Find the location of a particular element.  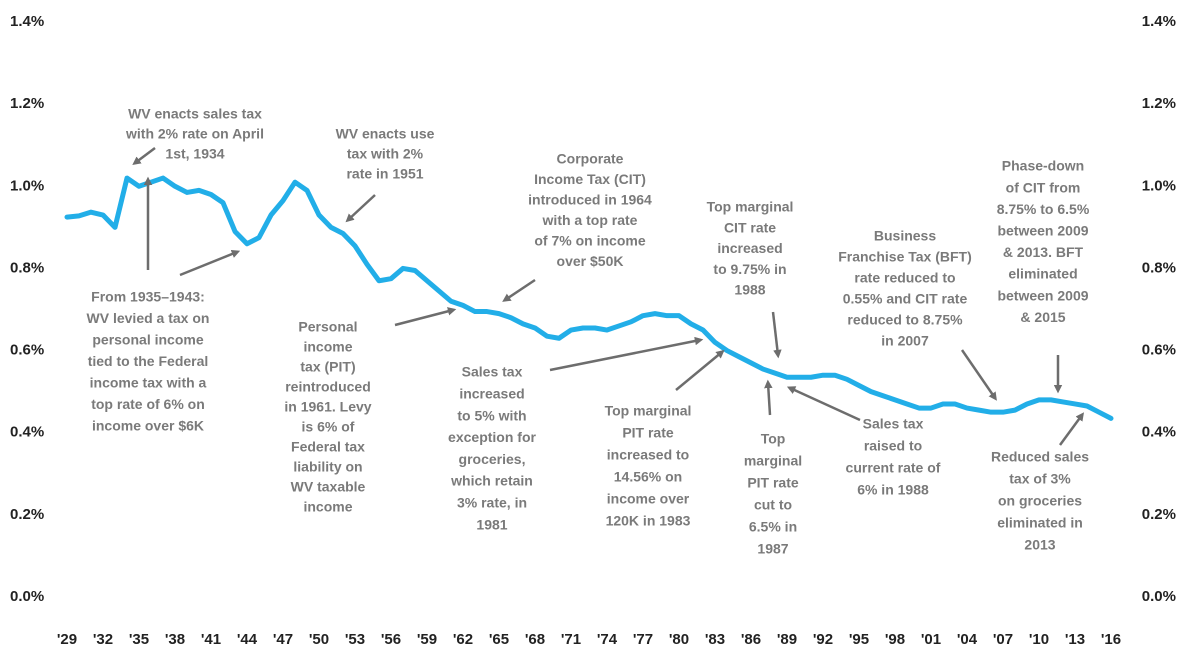

annotation-line: reintroduced is located at coordinates (328, 387).